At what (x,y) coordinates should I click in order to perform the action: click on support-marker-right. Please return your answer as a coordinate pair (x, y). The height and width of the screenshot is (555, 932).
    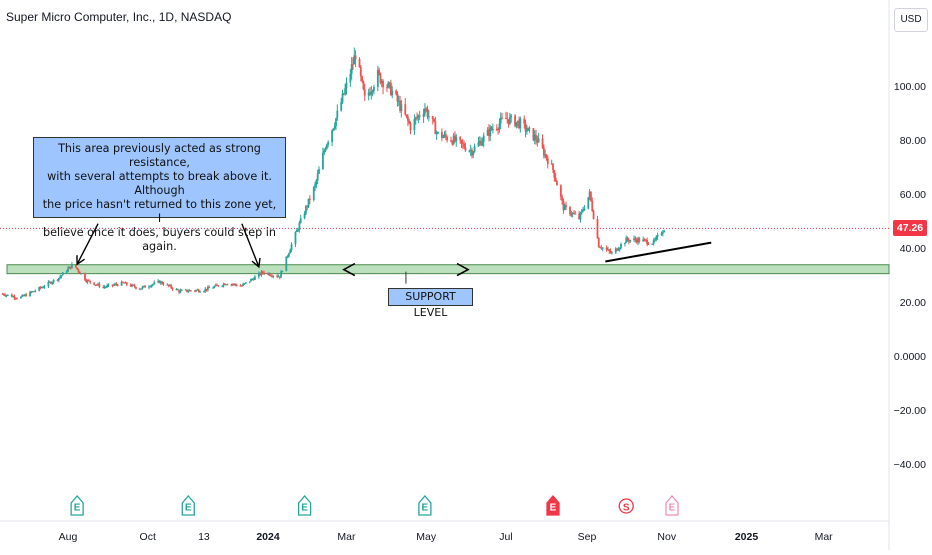
    Looking at the image, I should click on (463, 269).